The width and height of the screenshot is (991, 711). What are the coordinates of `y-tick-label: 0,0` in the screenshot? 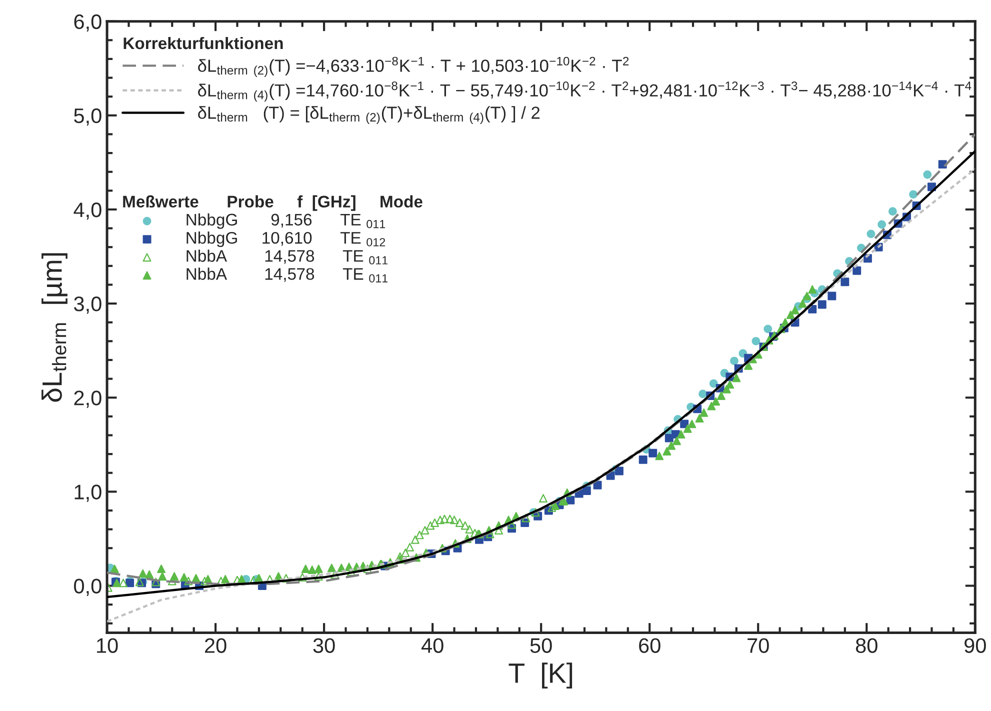 It's located at (88, 587).